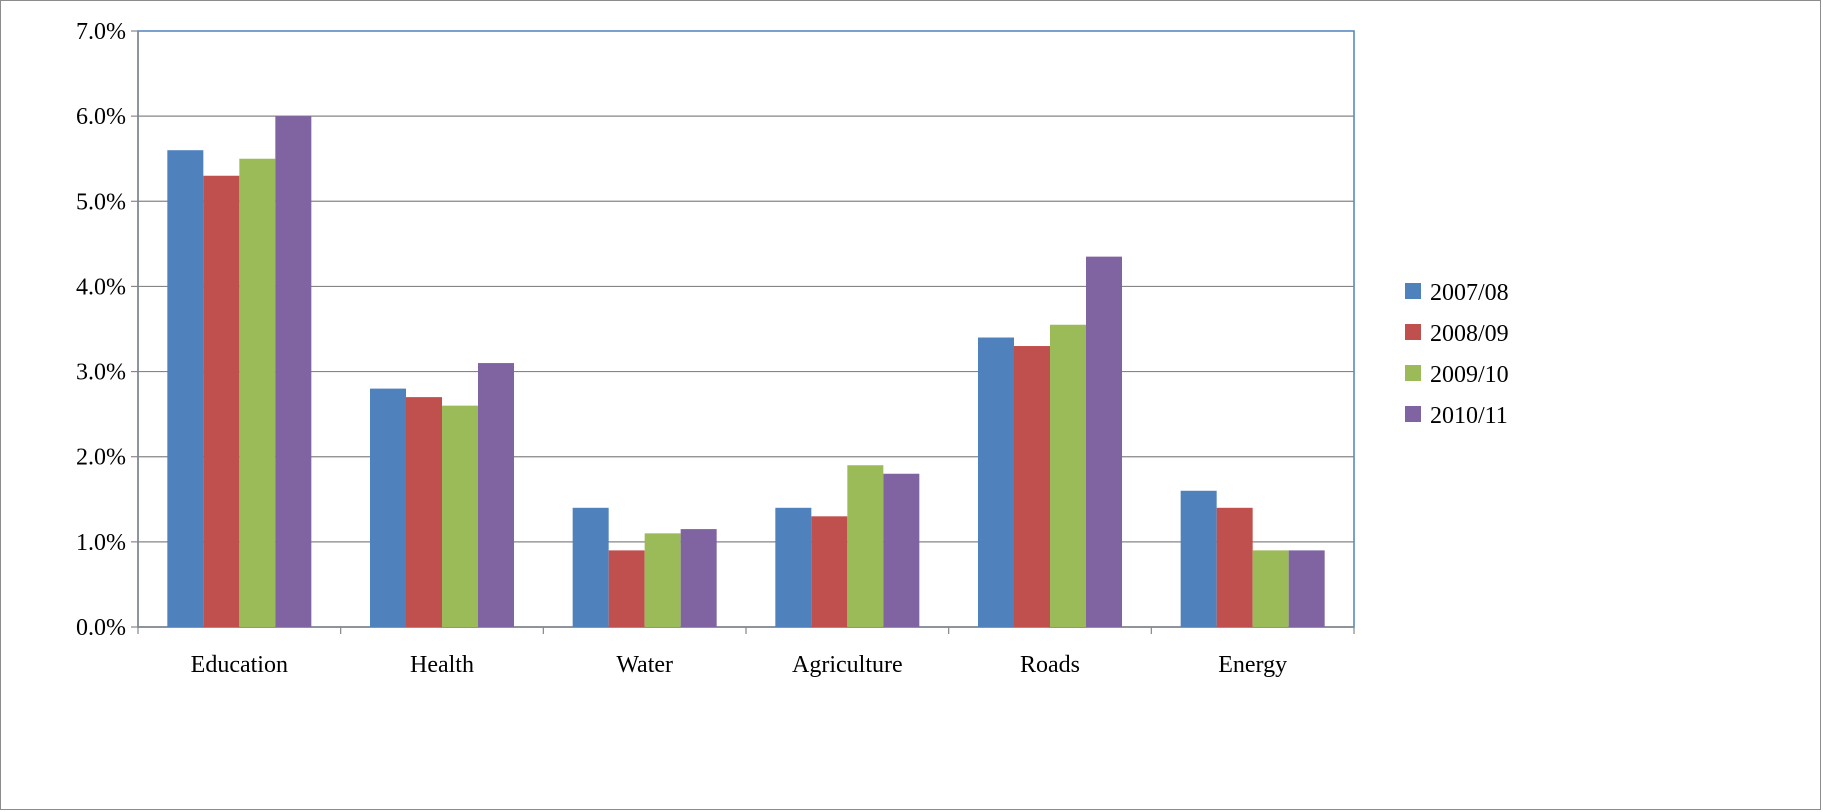 Image resolution: width=1823 pixels, height=812 pixels. I want to click on bar-2007-08-agriculture, so click(793, 567).